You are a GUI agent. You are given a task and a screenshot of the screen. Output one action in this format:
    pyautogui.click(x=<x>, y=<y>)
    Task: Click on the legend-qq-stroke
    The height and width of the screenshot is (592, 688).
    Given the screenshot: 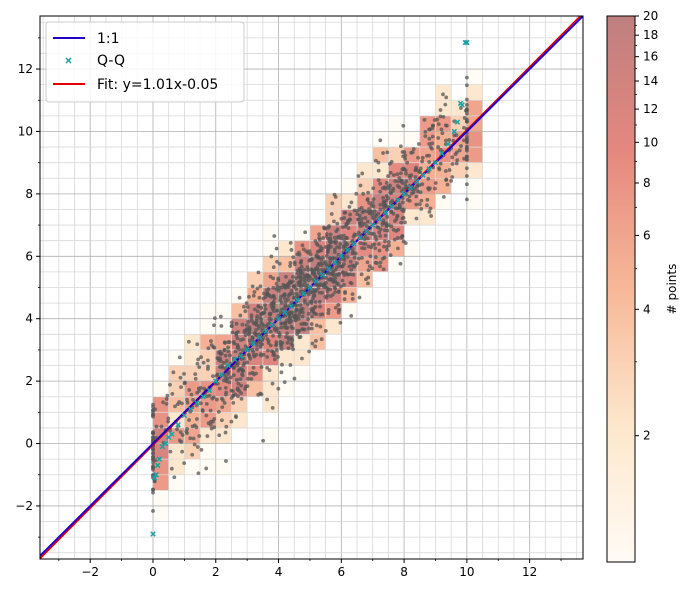 What is the action you would take?
    pyautogui.click(x=68, y=60)
    